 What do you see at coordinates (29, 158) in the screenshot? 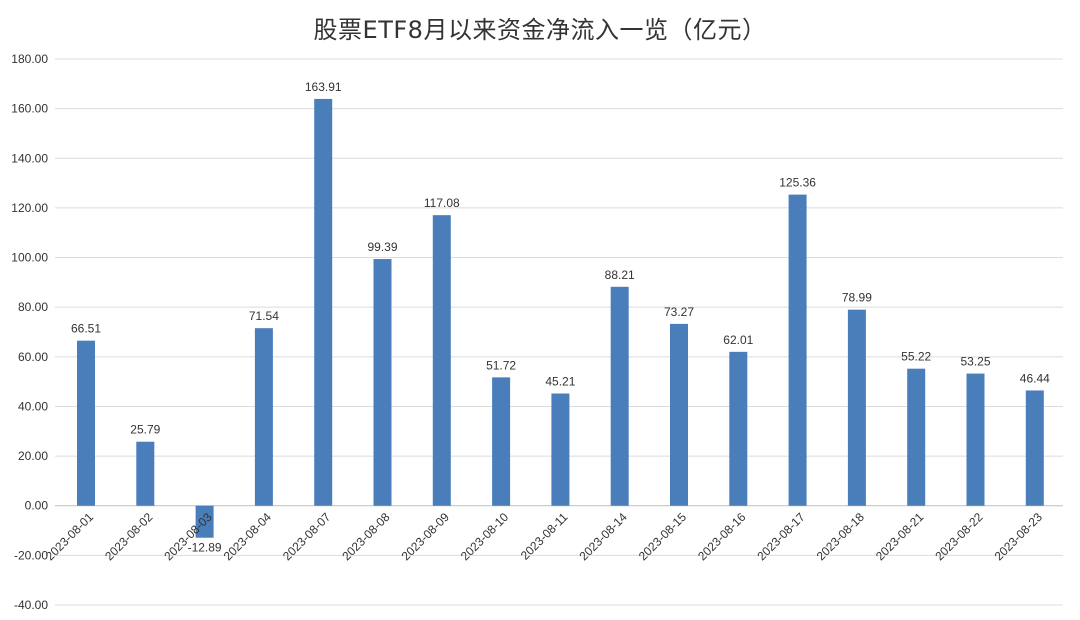
I see `y-tick-label: 140.00` at bounding box center [29, 158].